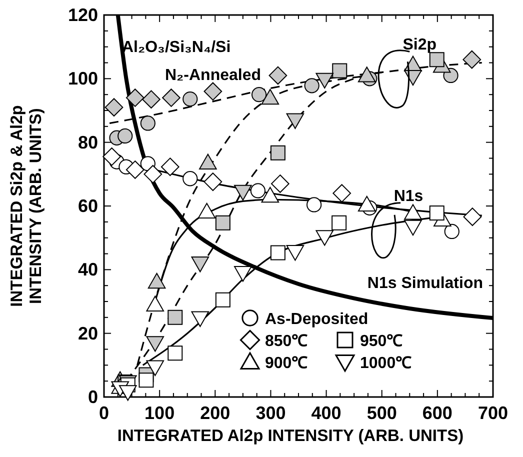 This screenshot has height=457, width=523. I want to click on x-tick-label: 400, so click(326, 413).